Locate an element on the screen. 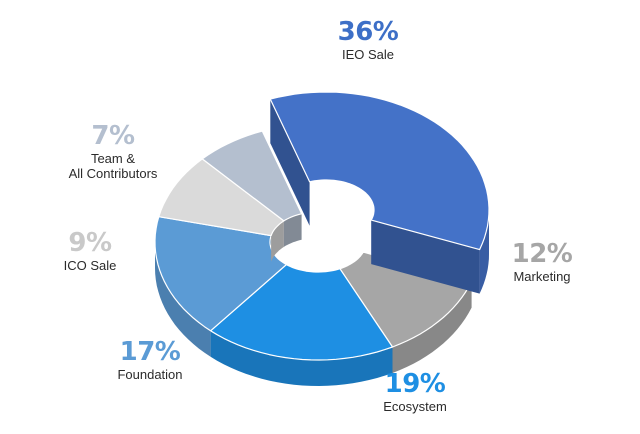  marketing-name: Marketing is located at coordinates (542, 276).